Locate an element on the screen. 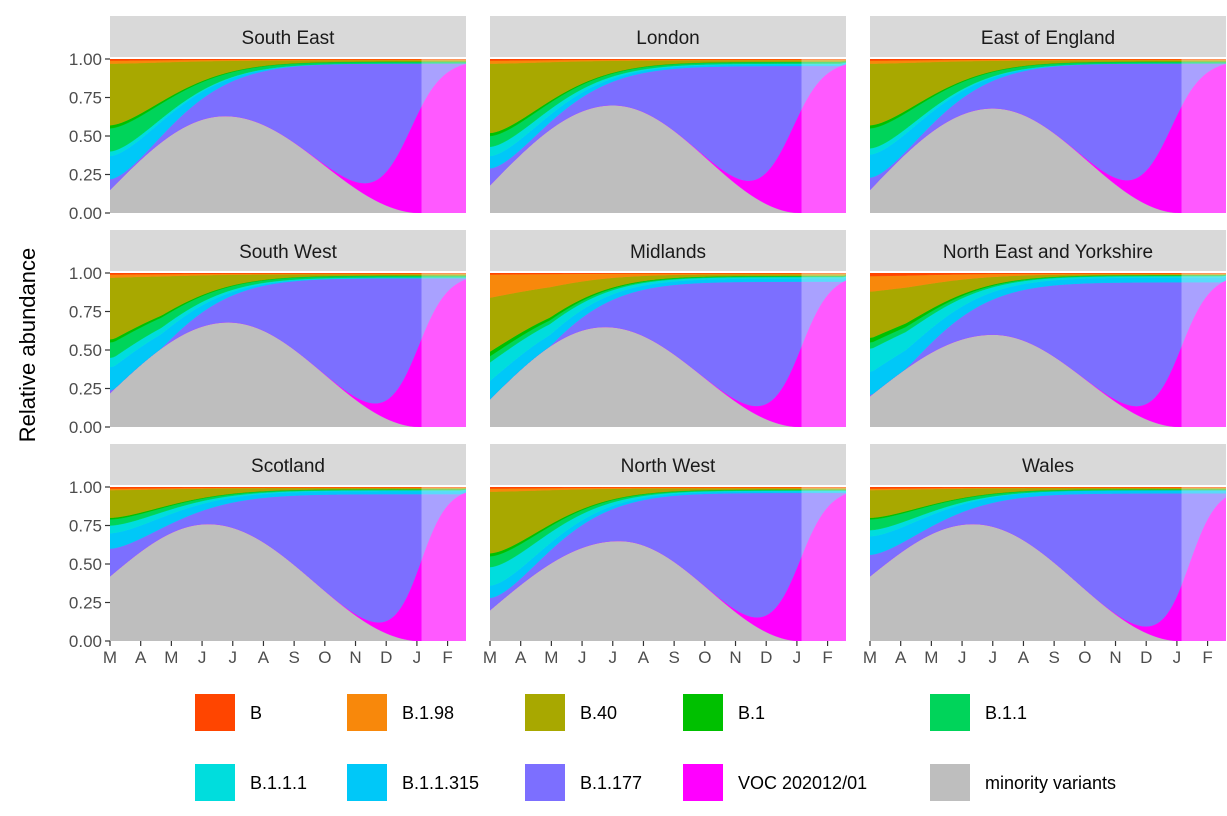 The height and width of the screenshot is (816, 1227). facet-panel: London is located at coordinates (668, 114).